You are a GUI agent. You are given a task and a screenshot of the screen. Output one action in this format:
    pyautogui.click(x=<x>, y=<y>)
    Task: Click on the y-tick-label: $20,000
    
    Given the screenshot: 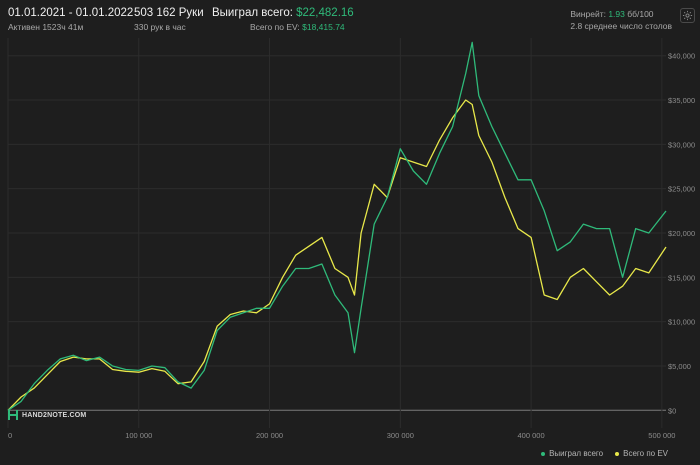 What is the action you would take?
    pyautogui.click(x=681, y=233)
    